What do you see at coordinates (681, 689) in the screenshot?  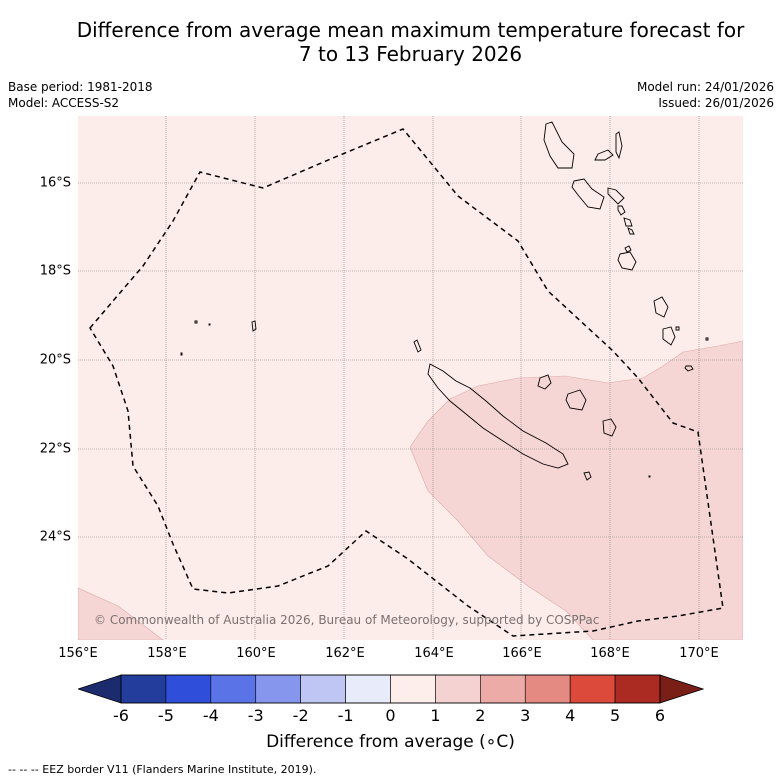 I see `colorbar-over` at bounding box center [681, 689].